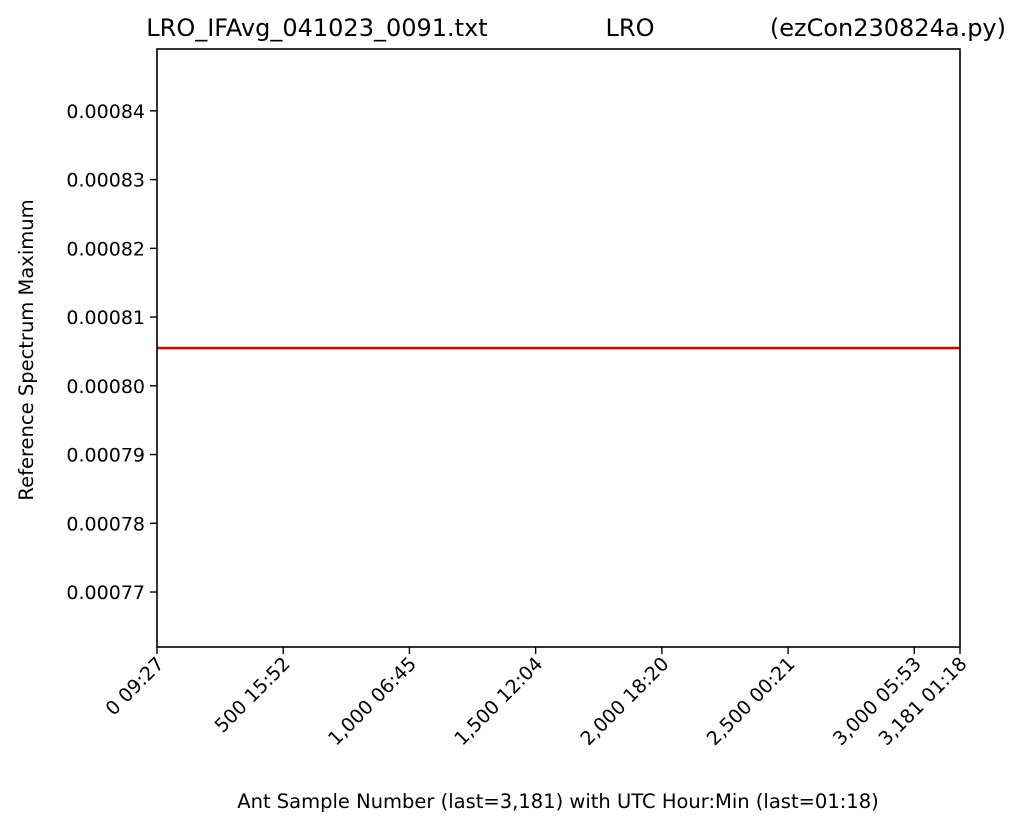 The width and height of the screenshot is (1024, 829). I want to click on y-tick-label: 0.00082, so click(105, 249).